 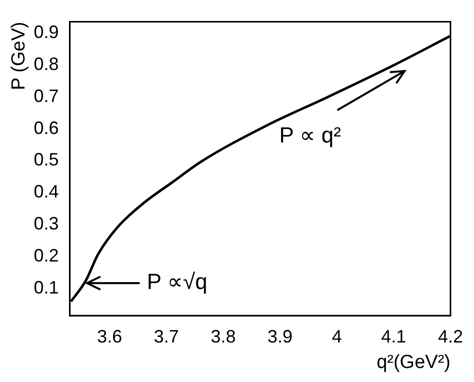 I want to click on y-tick-label: 0.2, so click(x=46, y=255).